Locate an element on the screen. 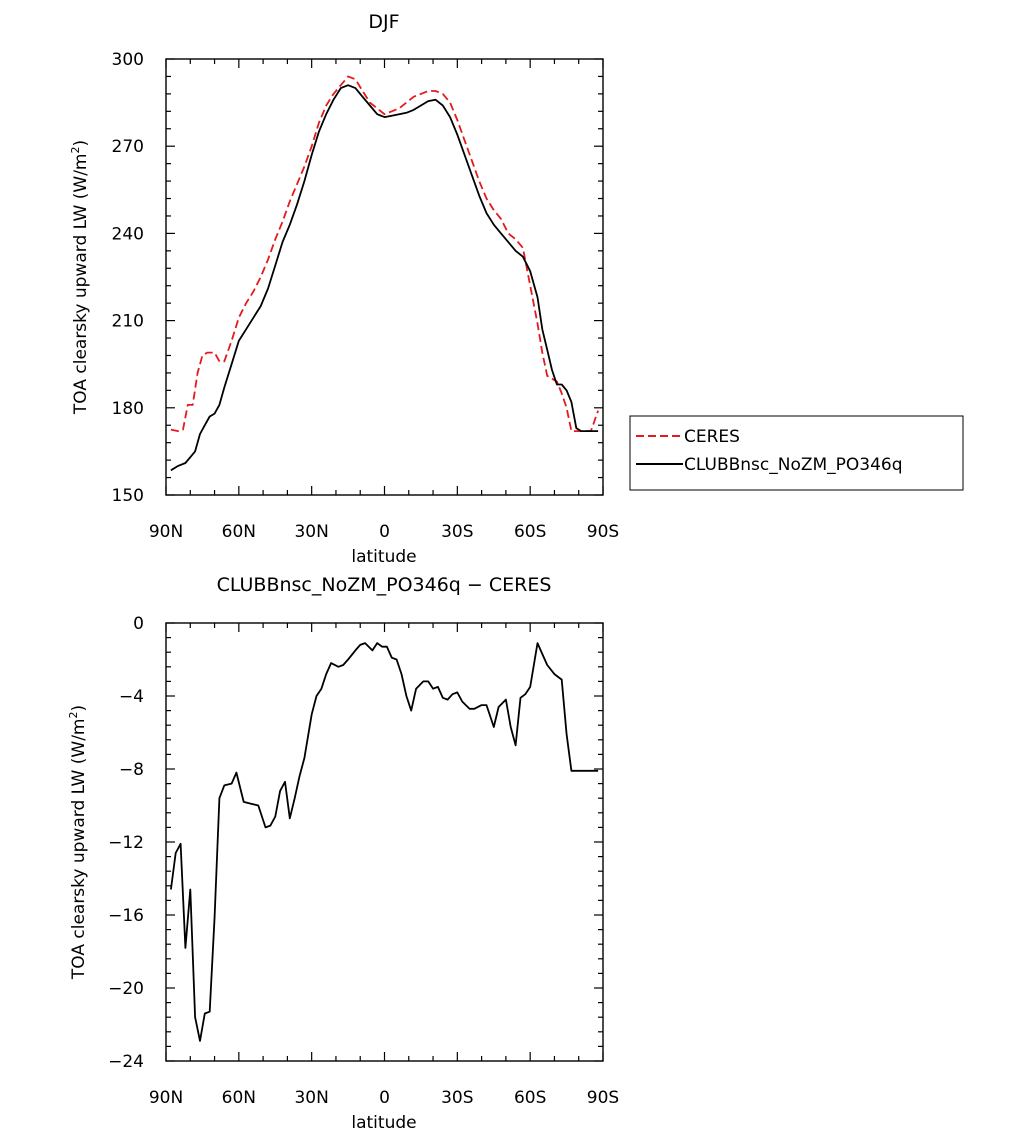 The width and height of the screenshot is (1030, 1137). chart-title: DJF is located at coordinates (383, 22).